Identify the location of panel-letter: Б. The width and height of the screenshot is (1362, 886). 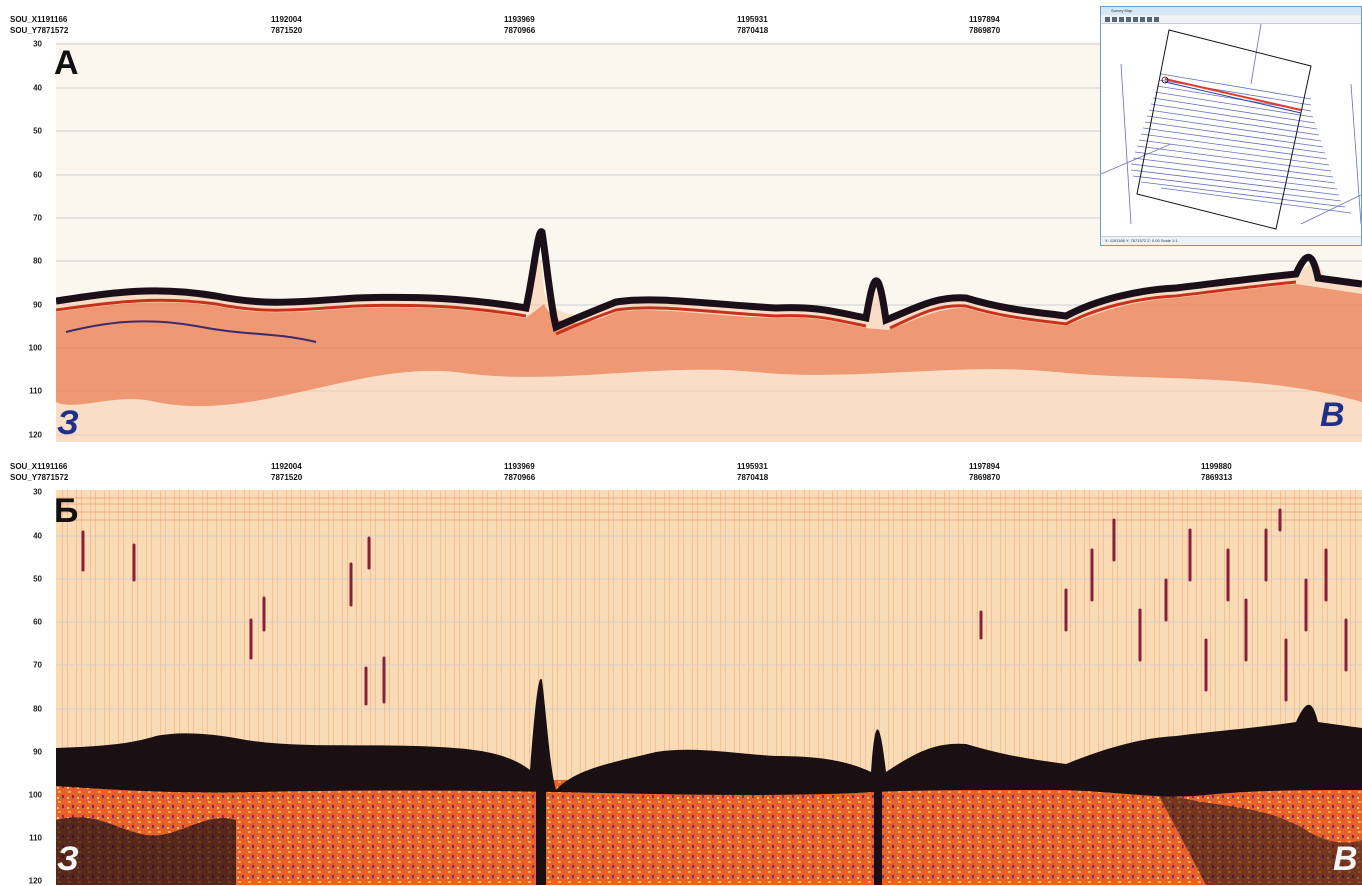
(66, 511).